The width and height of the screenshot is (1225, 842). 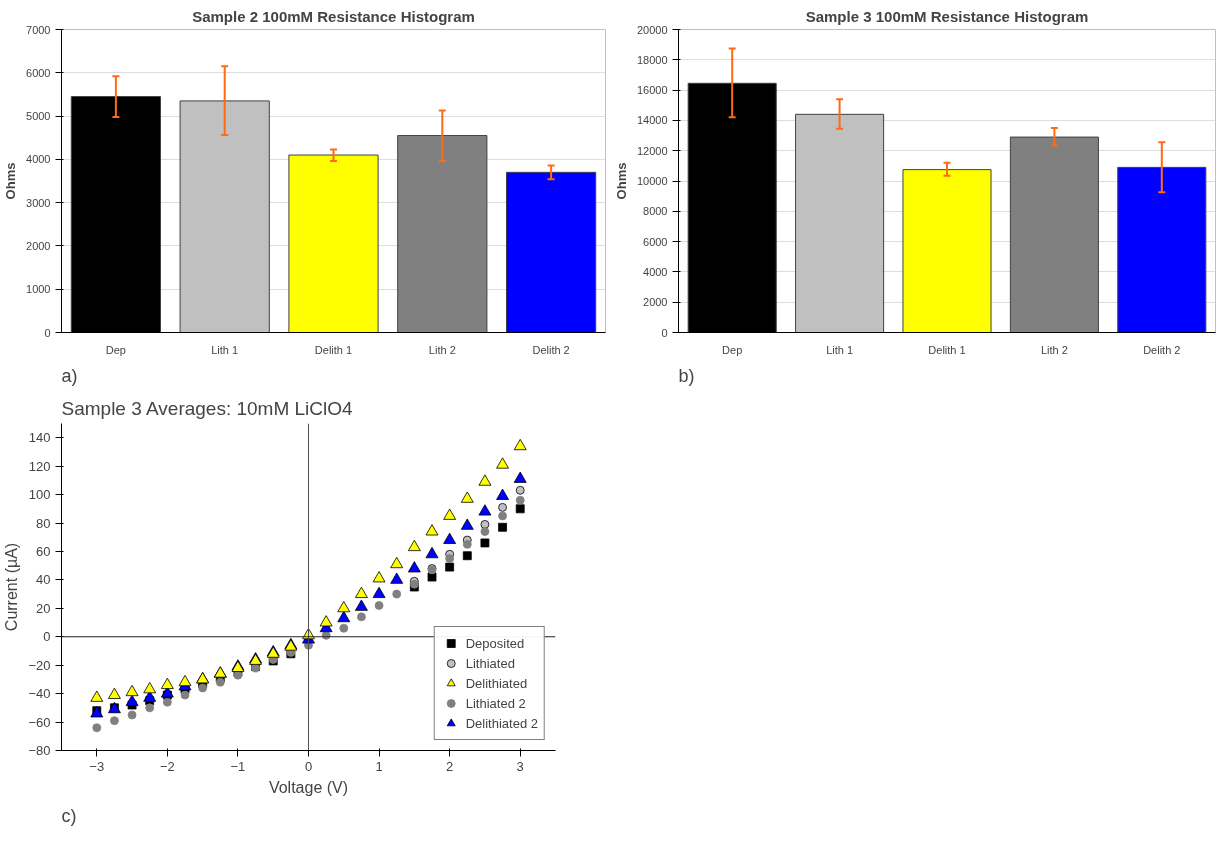 I want to click on text: c), so click(x=69, y=815).